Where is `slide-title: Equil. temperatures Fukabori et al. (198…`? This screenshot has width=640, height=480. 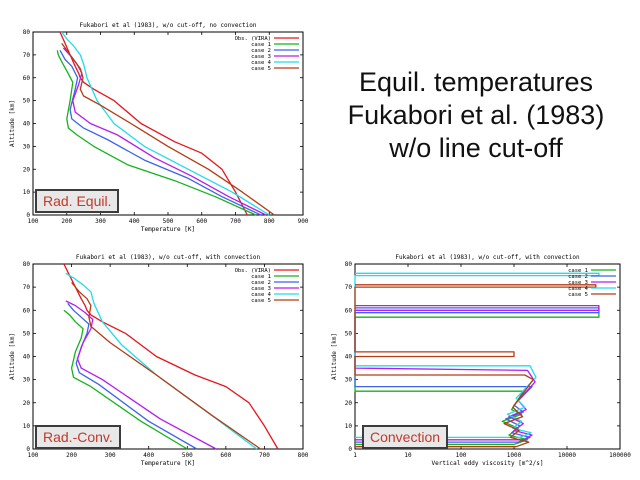 slide-title: Equil. temperatures Fukabori et al. (198… is located at coordinates (476, 115).